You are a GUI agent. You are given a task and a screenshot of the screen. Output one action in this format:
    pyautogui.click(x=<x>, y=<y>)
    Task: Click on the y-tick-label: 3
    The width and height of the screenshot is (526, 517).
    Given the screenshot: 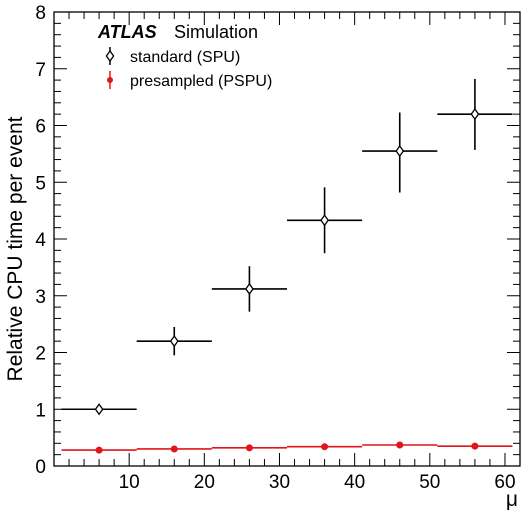 What is the action you would take?
    pyautogui.click(x=40, y=297)
    